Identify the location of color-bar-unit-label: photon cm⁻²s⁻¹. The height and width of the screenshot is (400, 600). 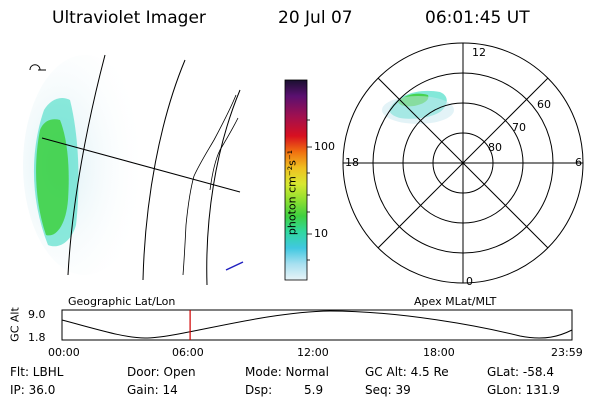
(292, 192).